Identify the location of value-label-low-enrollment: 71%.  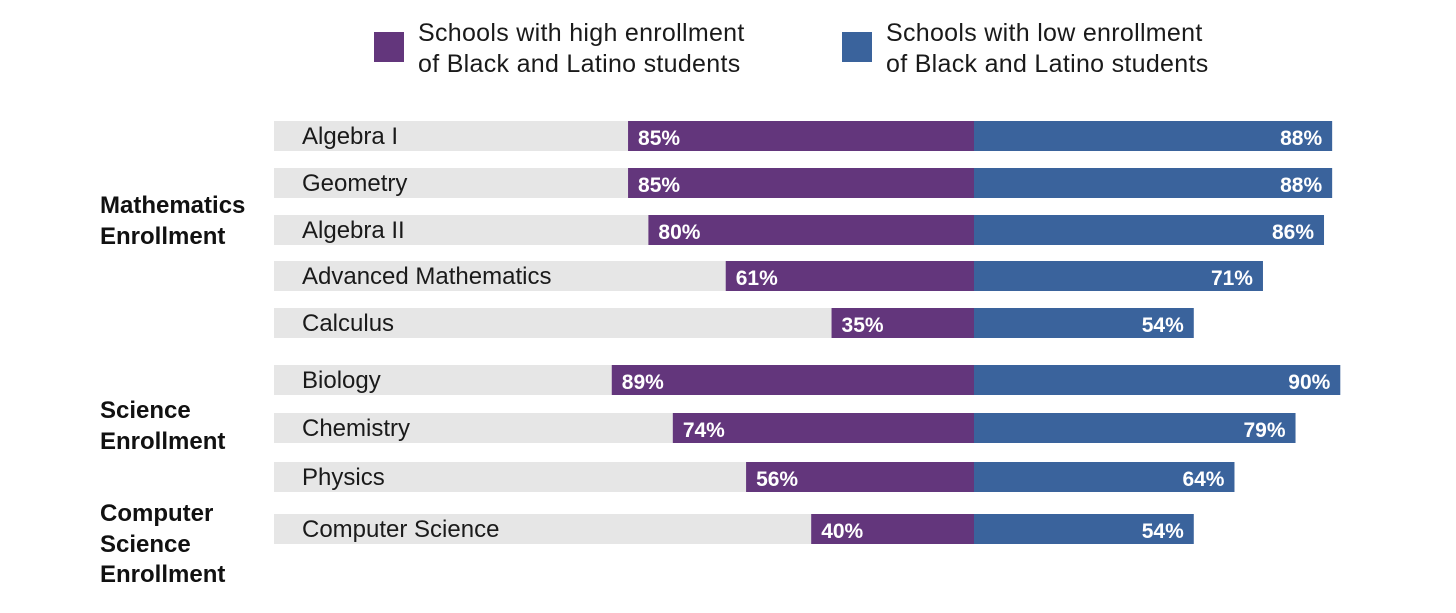
(1232, 278).